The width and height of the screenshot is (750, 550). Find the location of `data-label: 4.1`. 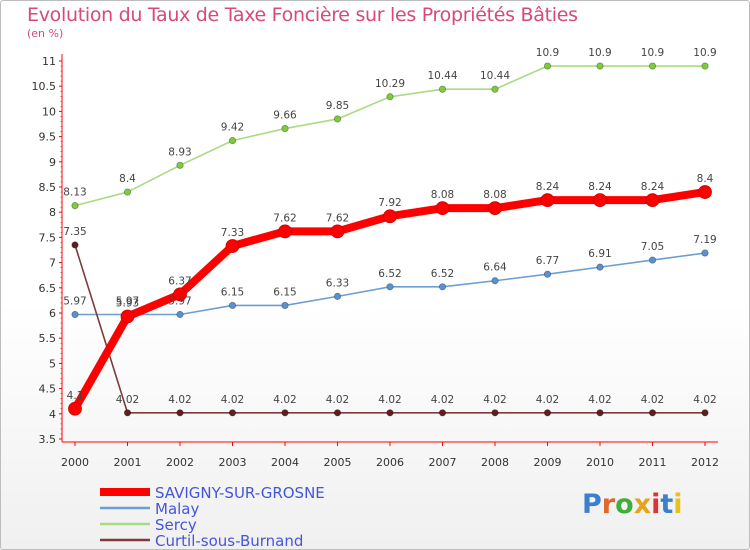

data-label: 4.1 is located at coordinates (75, 396).